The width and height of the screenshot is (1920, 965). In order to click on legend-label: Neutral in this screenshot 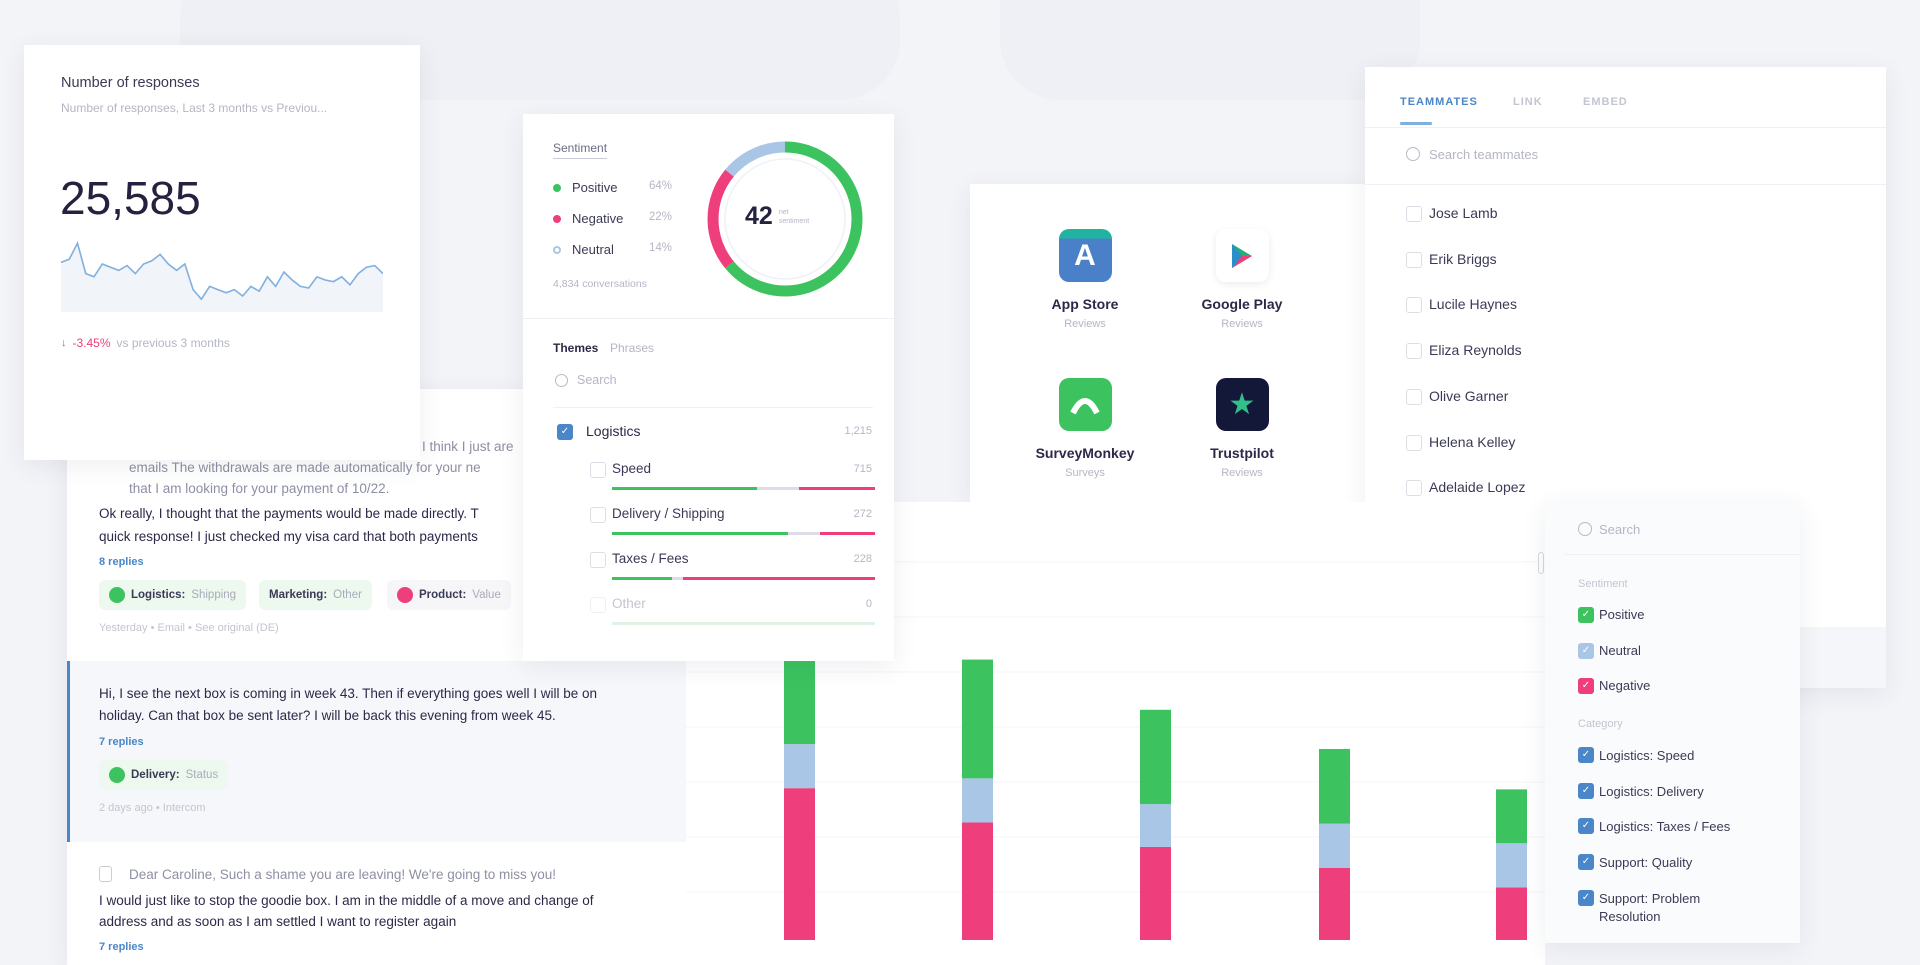, I will do `click(593, 249)`.